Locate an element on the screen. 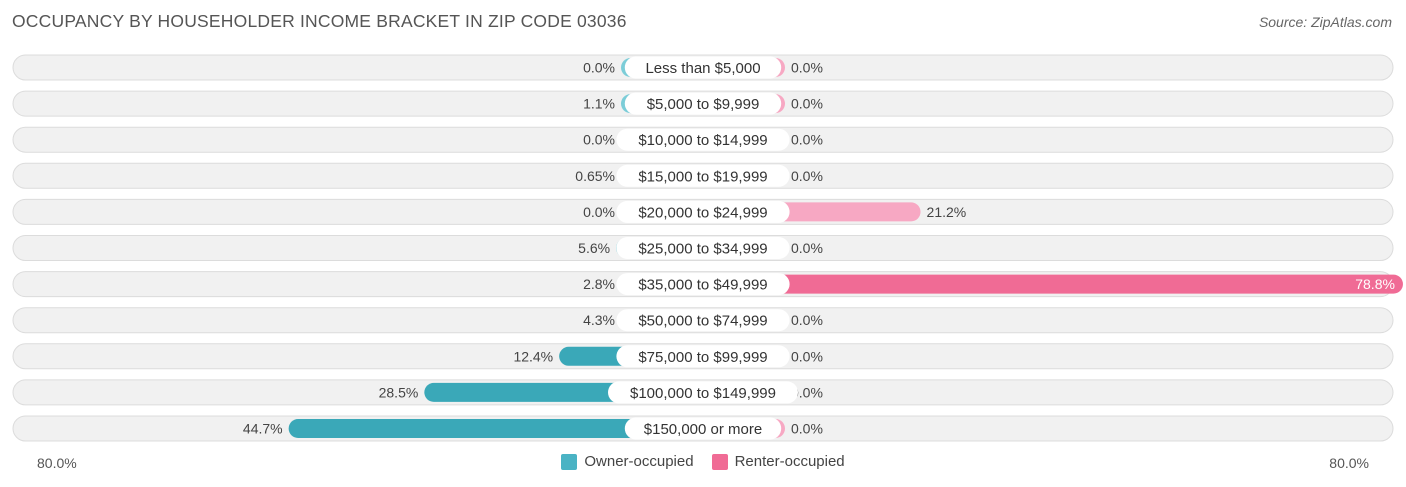 This screenshot has height=487, width=1406. legend-swatch-renter is located at coordinates (719, 461).